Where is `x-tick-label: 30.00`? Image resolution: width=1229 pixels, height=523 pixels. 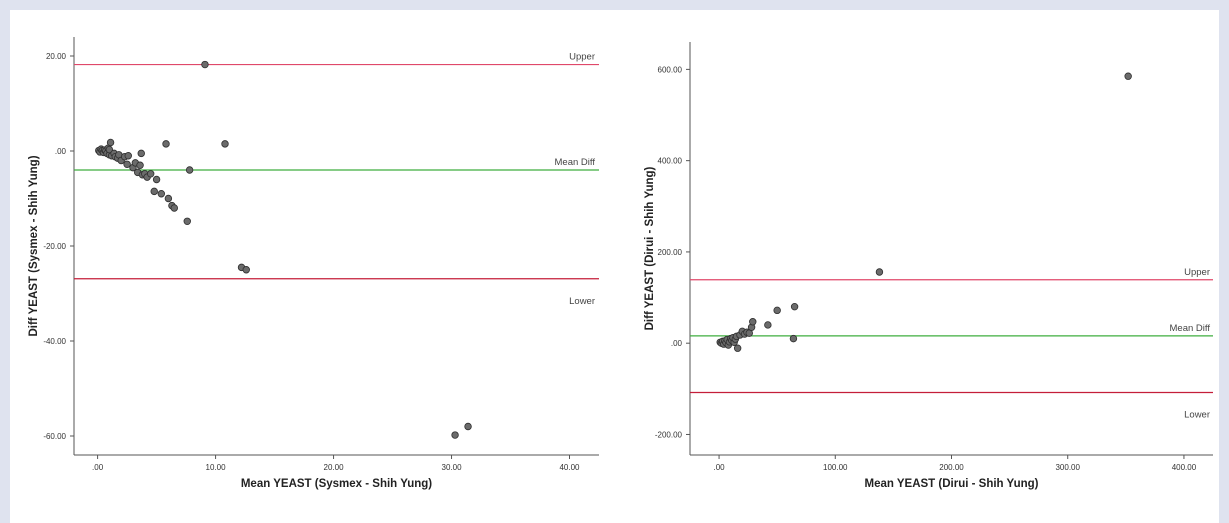
x-tick-label: 30.00 is located at coordinates (452, 467).